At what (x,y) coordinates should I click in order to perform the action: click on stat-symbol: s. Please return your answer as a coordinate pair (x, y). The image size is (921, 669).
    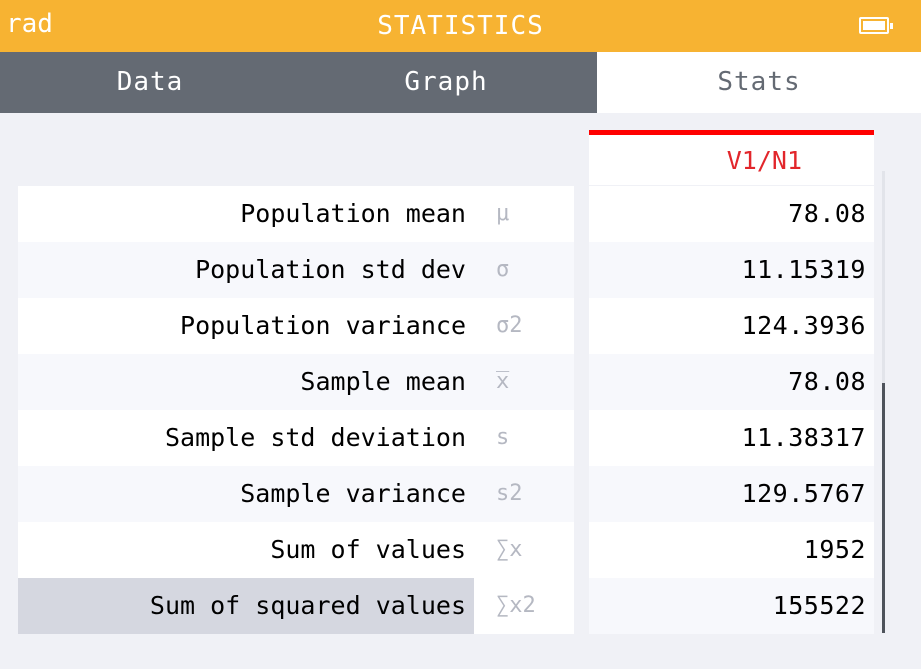
    Looking at the image, I should click on (524, 438).